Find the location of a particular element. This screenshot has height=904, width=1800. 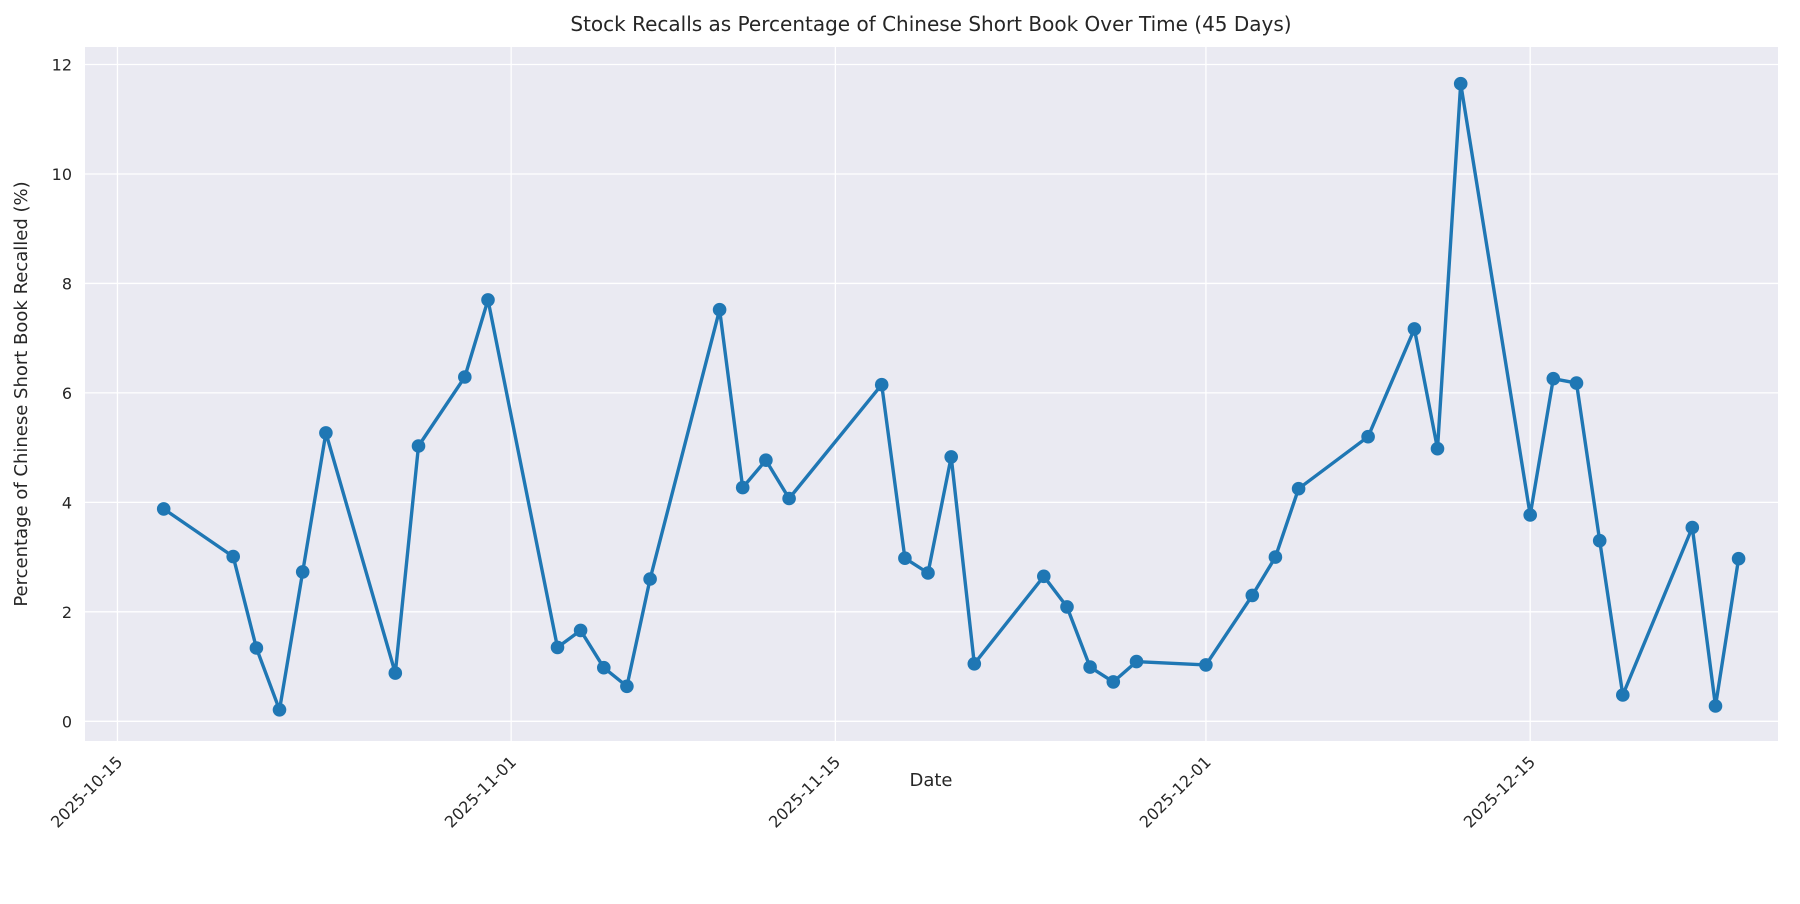

y-tick-label-12: 12 is located at coordinates (62, 65).